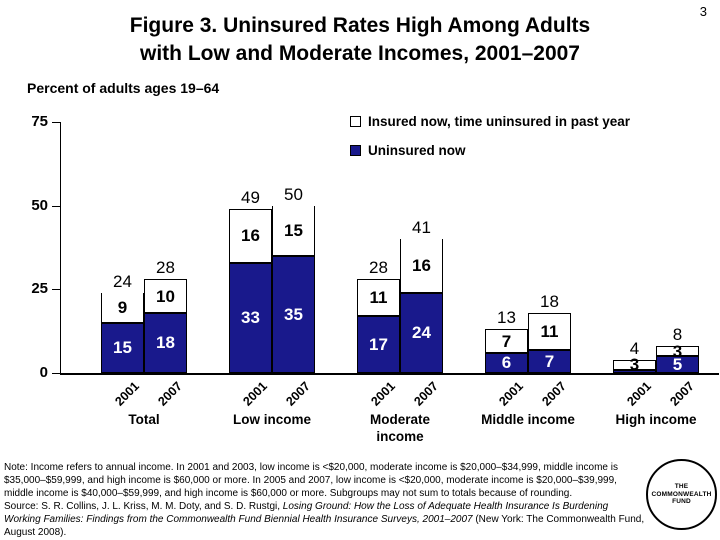 The image size is (720, 540). I want to click on y-axis-label: 50, so click(39, 205).